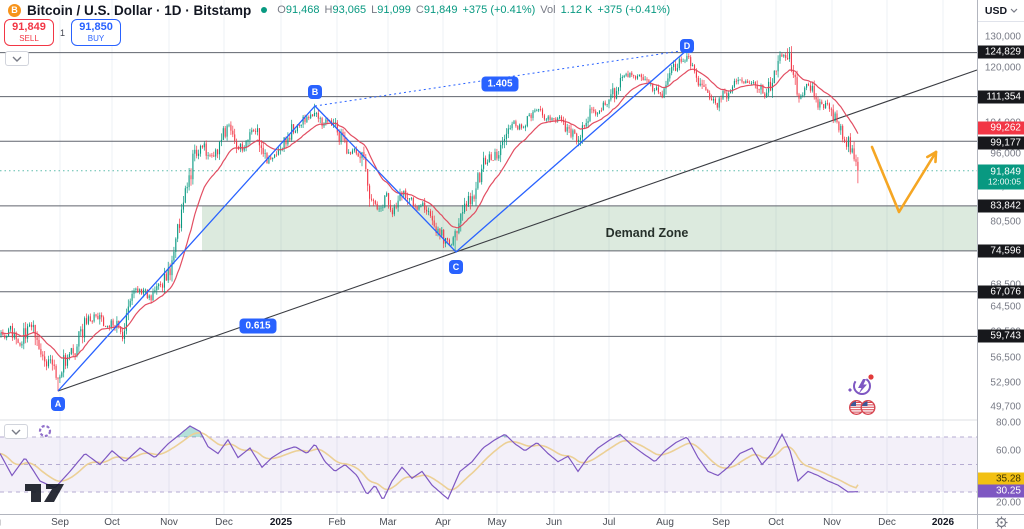  What do you see at coordinates (1001, 143) in the screenshot?
I see `price-level-label: 99,177` at bounding box center [1001, 143].